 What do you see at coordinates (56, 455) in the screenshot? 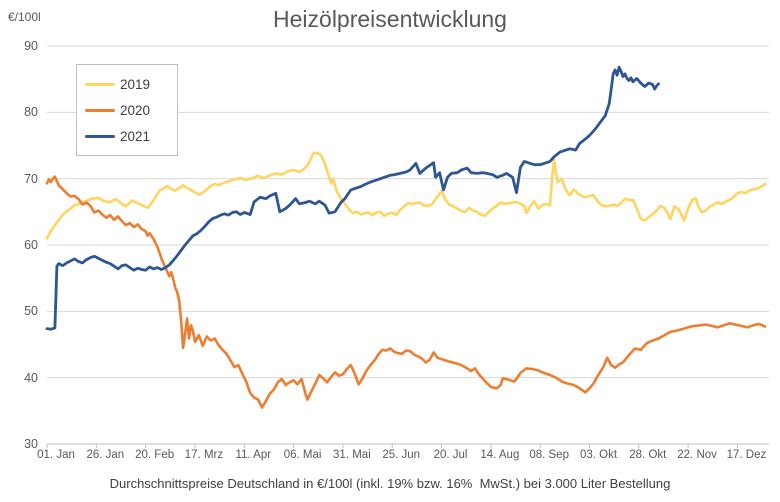
I see `x-axis-tick-label: 01. Jan` at bounding box center [56, 455].